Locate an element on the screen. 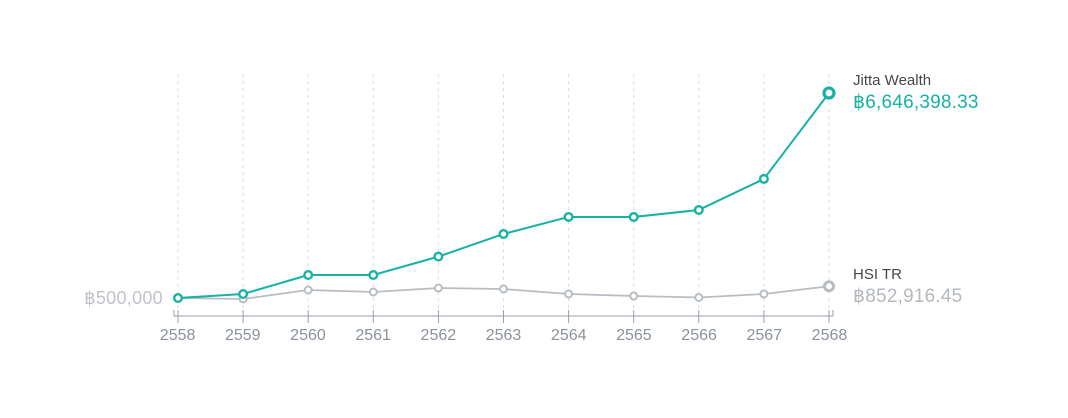 This screenshot has height=418, width=1068. x-tick-label: 2567 is located at coordinates (764, 335).